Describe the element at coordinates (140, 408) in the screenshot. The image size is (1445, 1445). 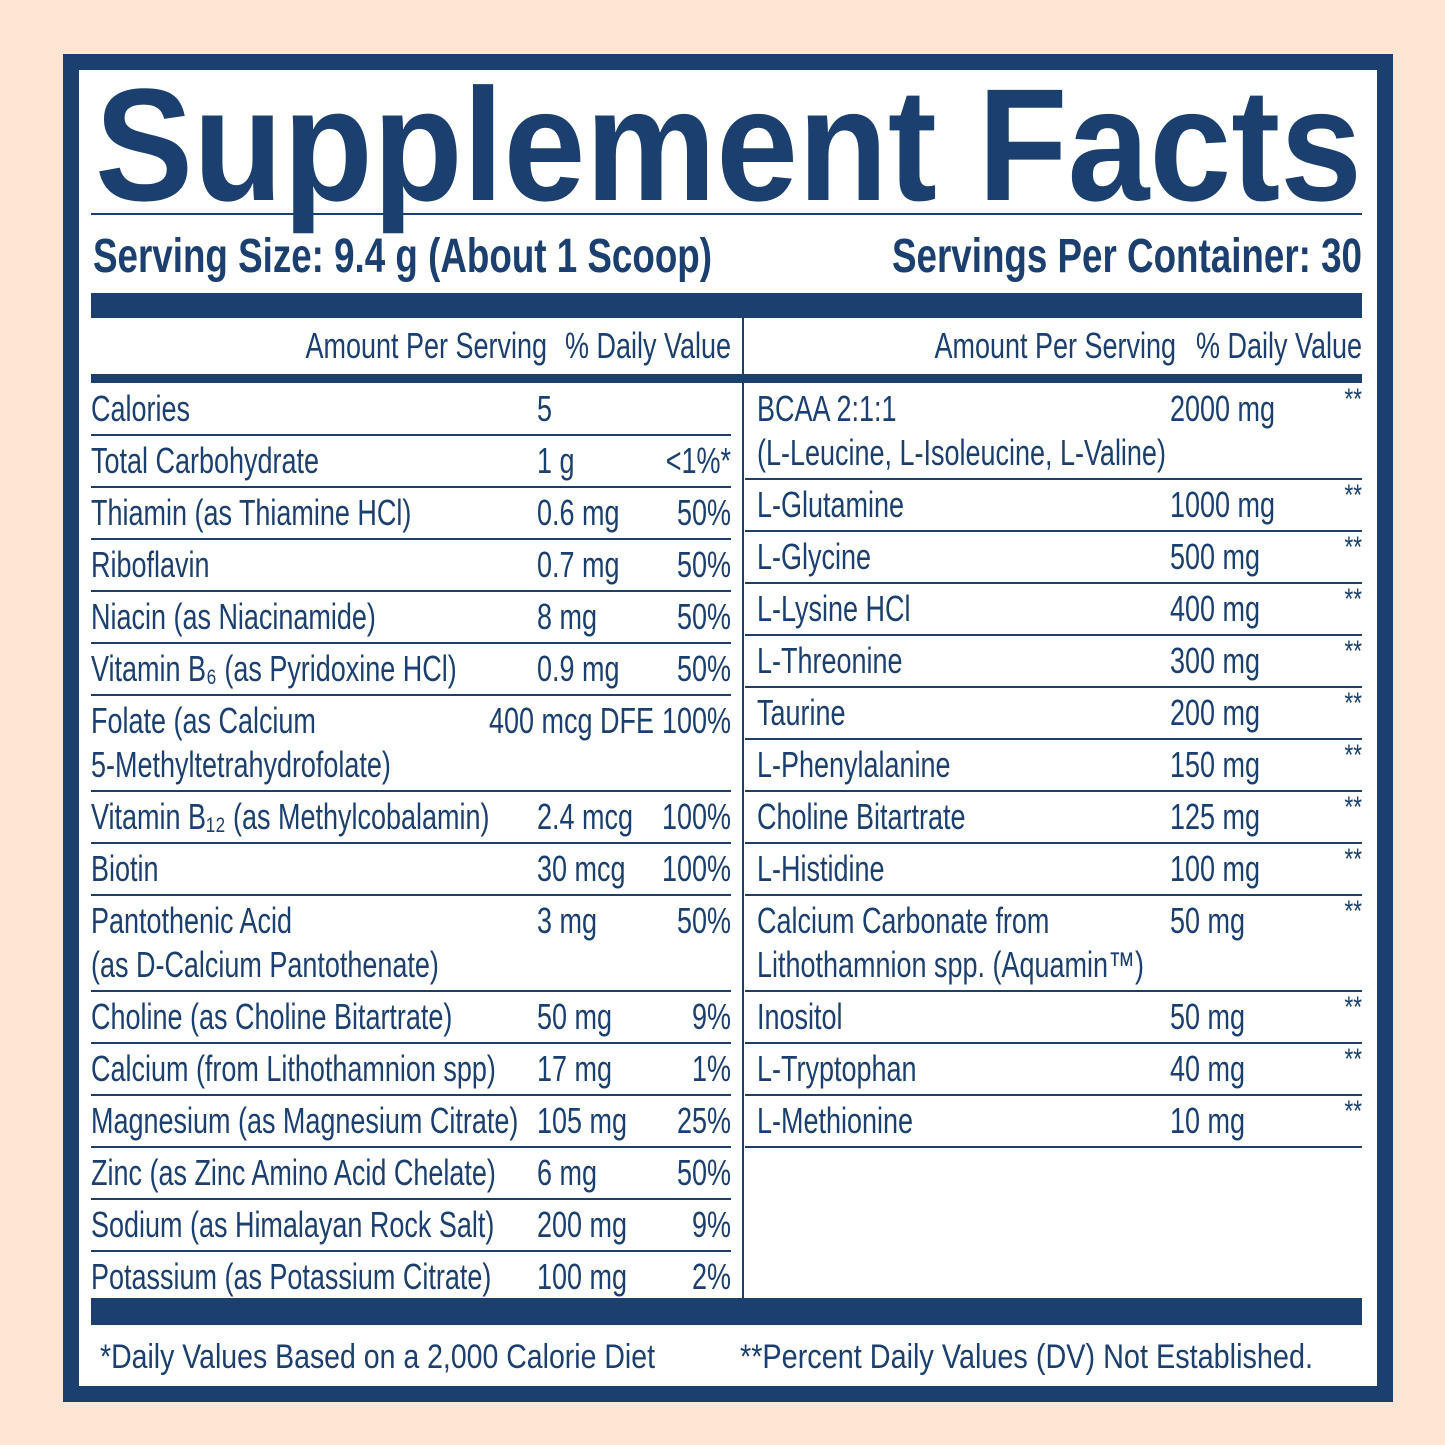
I see `nutrient-name: Calories` at that location.